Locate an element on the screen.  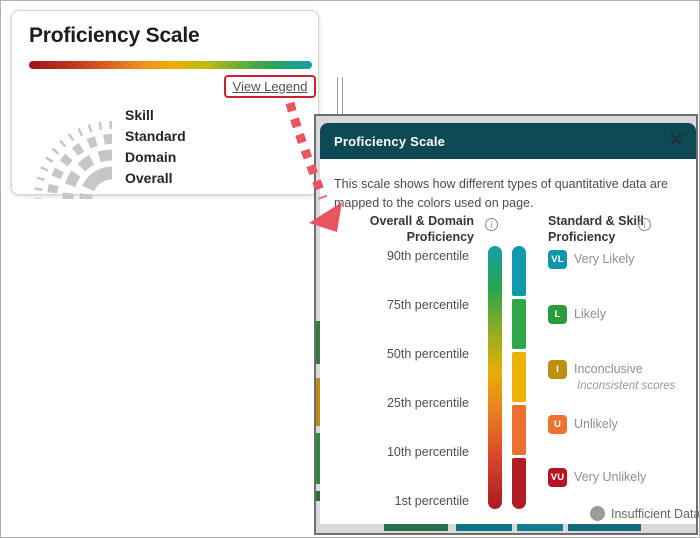
column-header-overall-domain: Overall & Domain Proficiency is located at coordinates (422, 229).